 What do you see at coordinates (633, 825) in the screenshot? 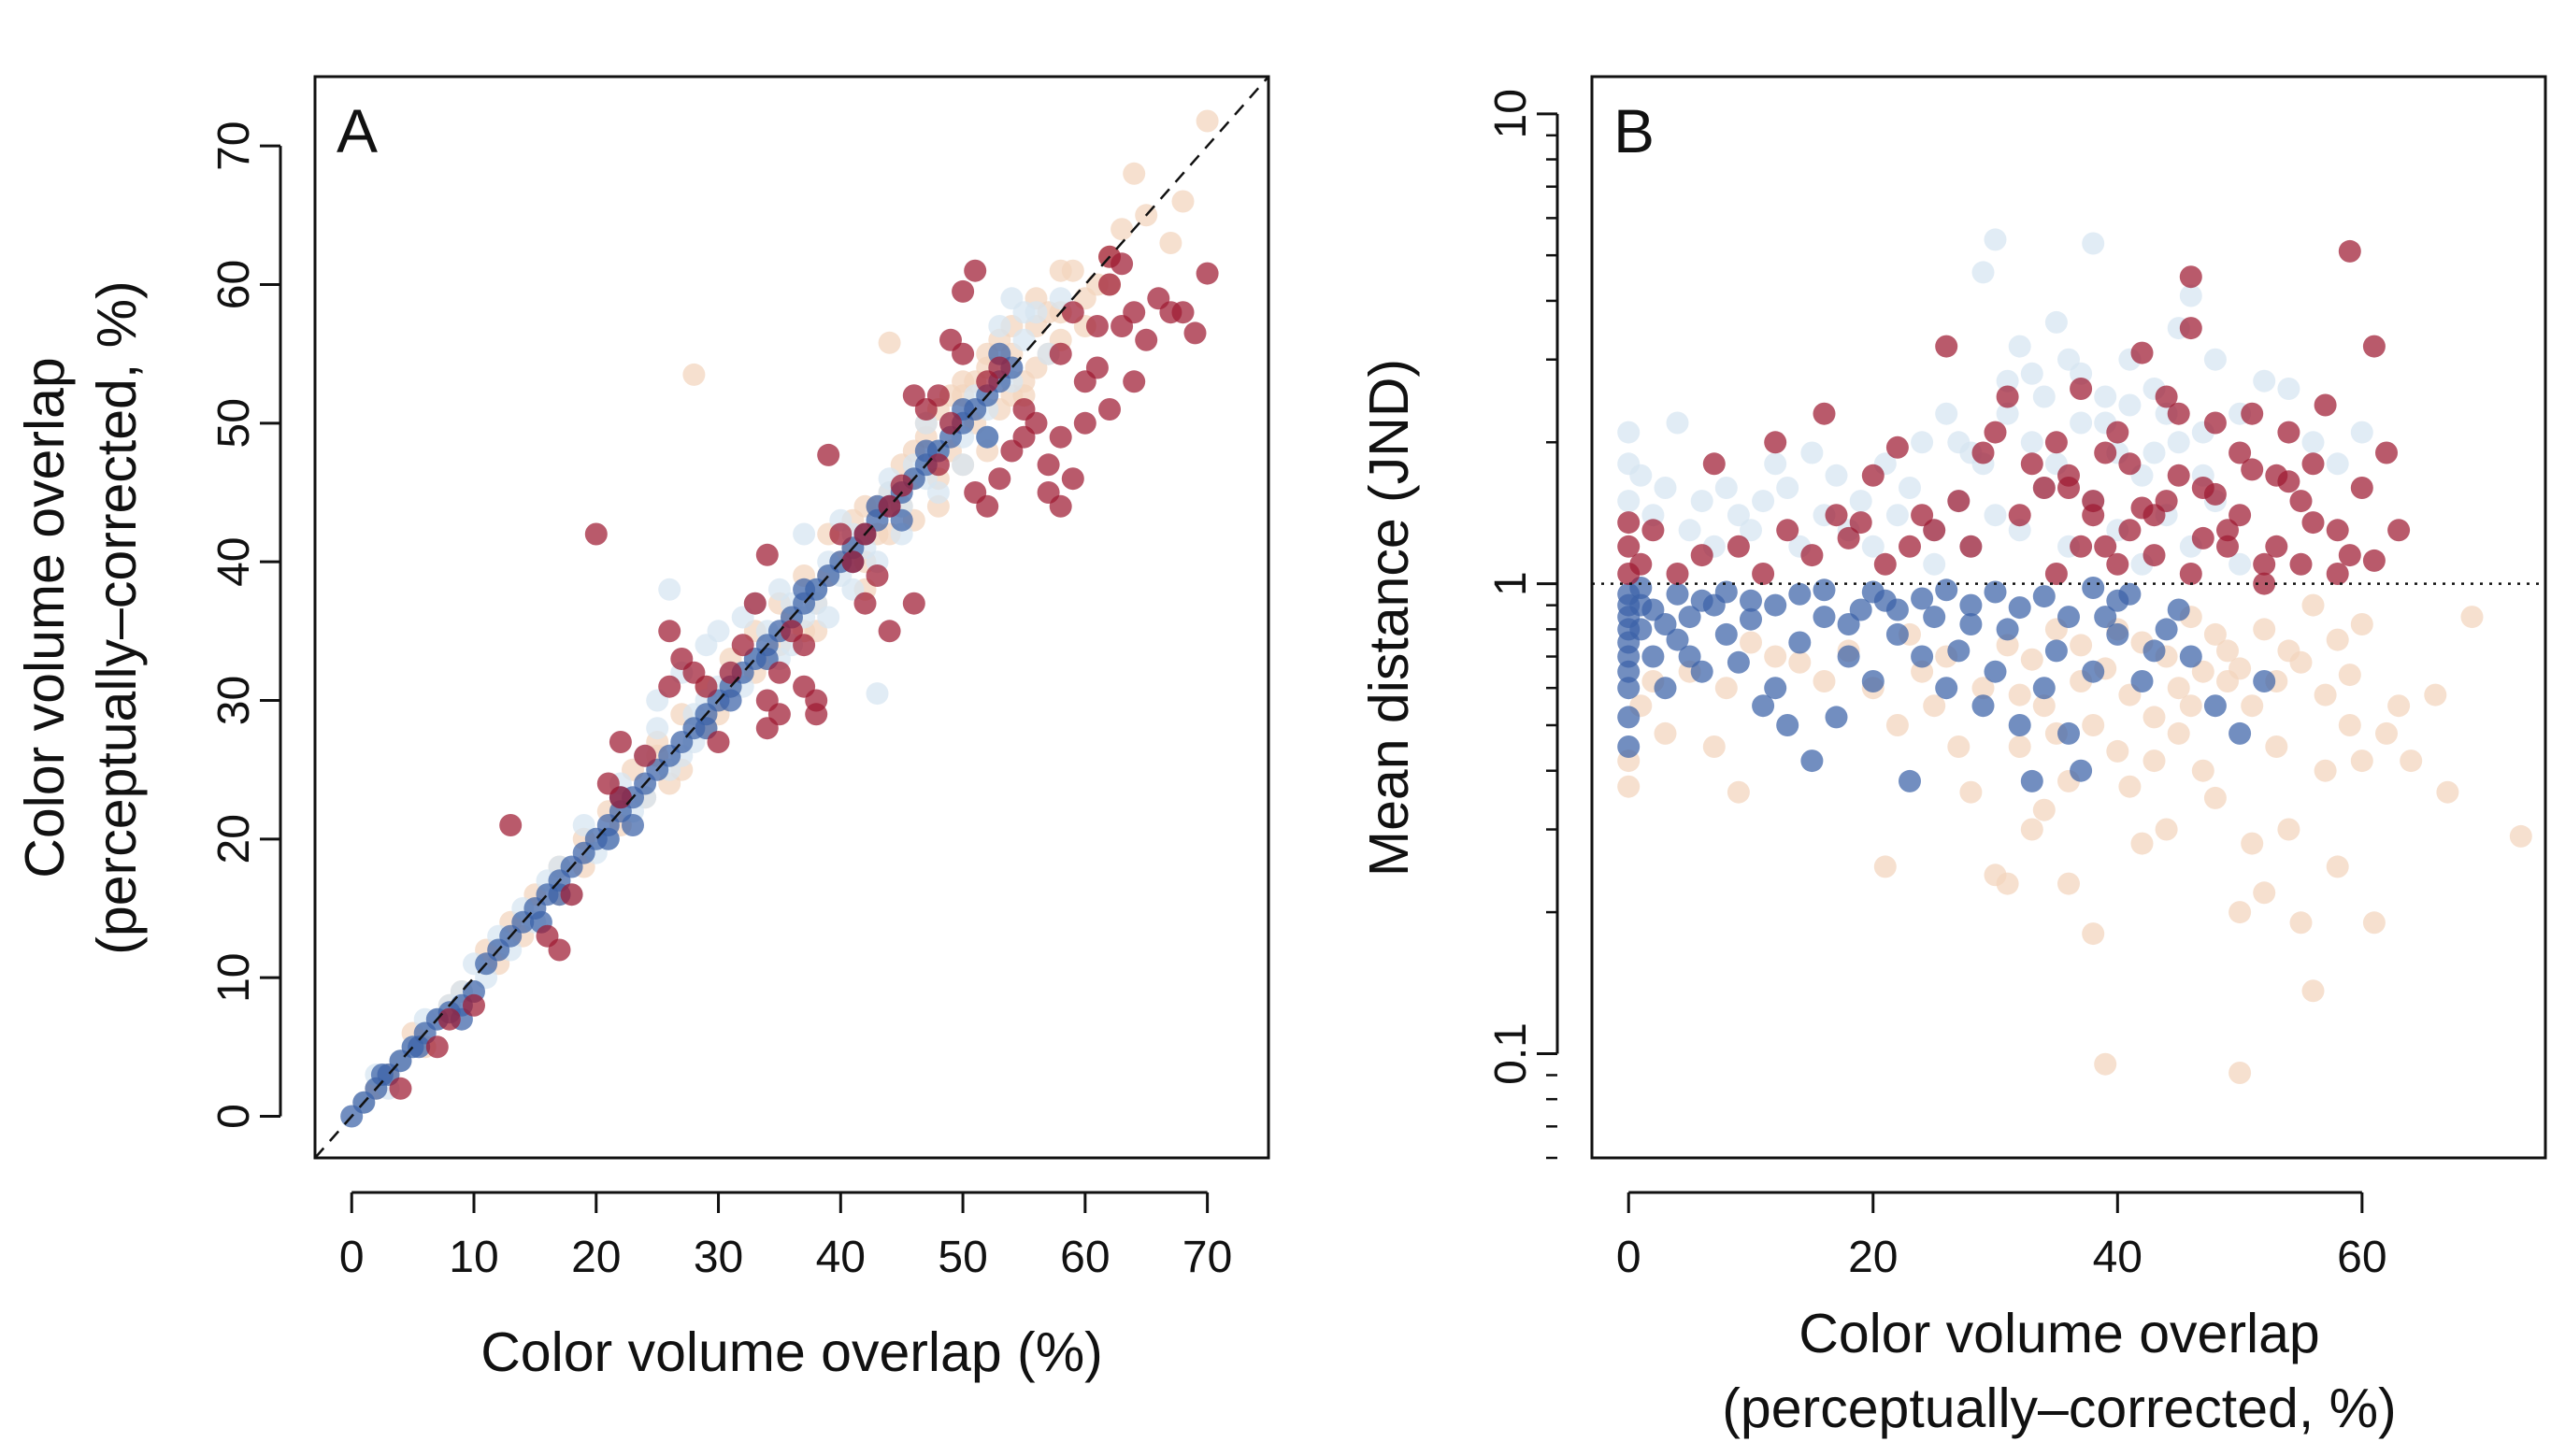
I see `panel-a-point-dark-blue` at bounding box center [633, 825].